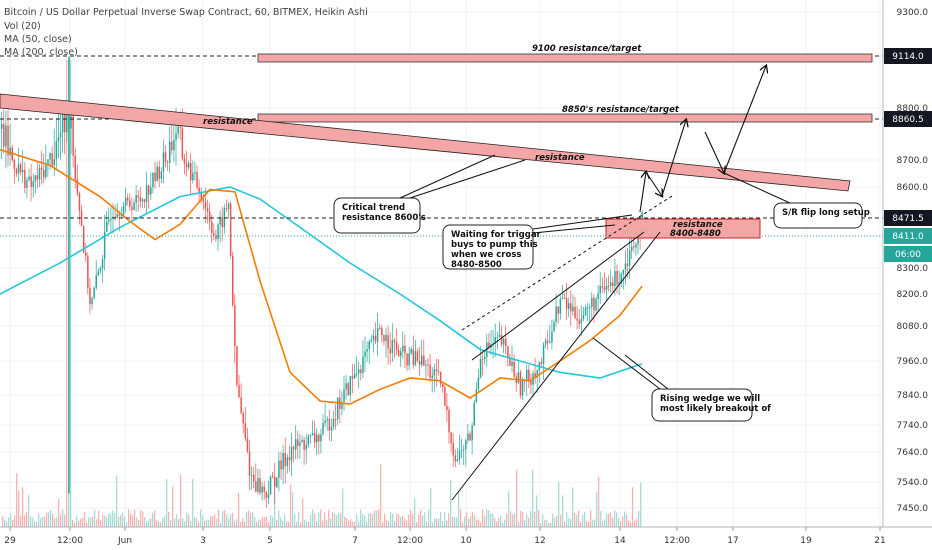 This screenshot has height=550, width=932. What do you see at coordinates (908, 237) in the screenshot?
I see `price-badge-label: 8411.0` at bounding box center [908, 237].